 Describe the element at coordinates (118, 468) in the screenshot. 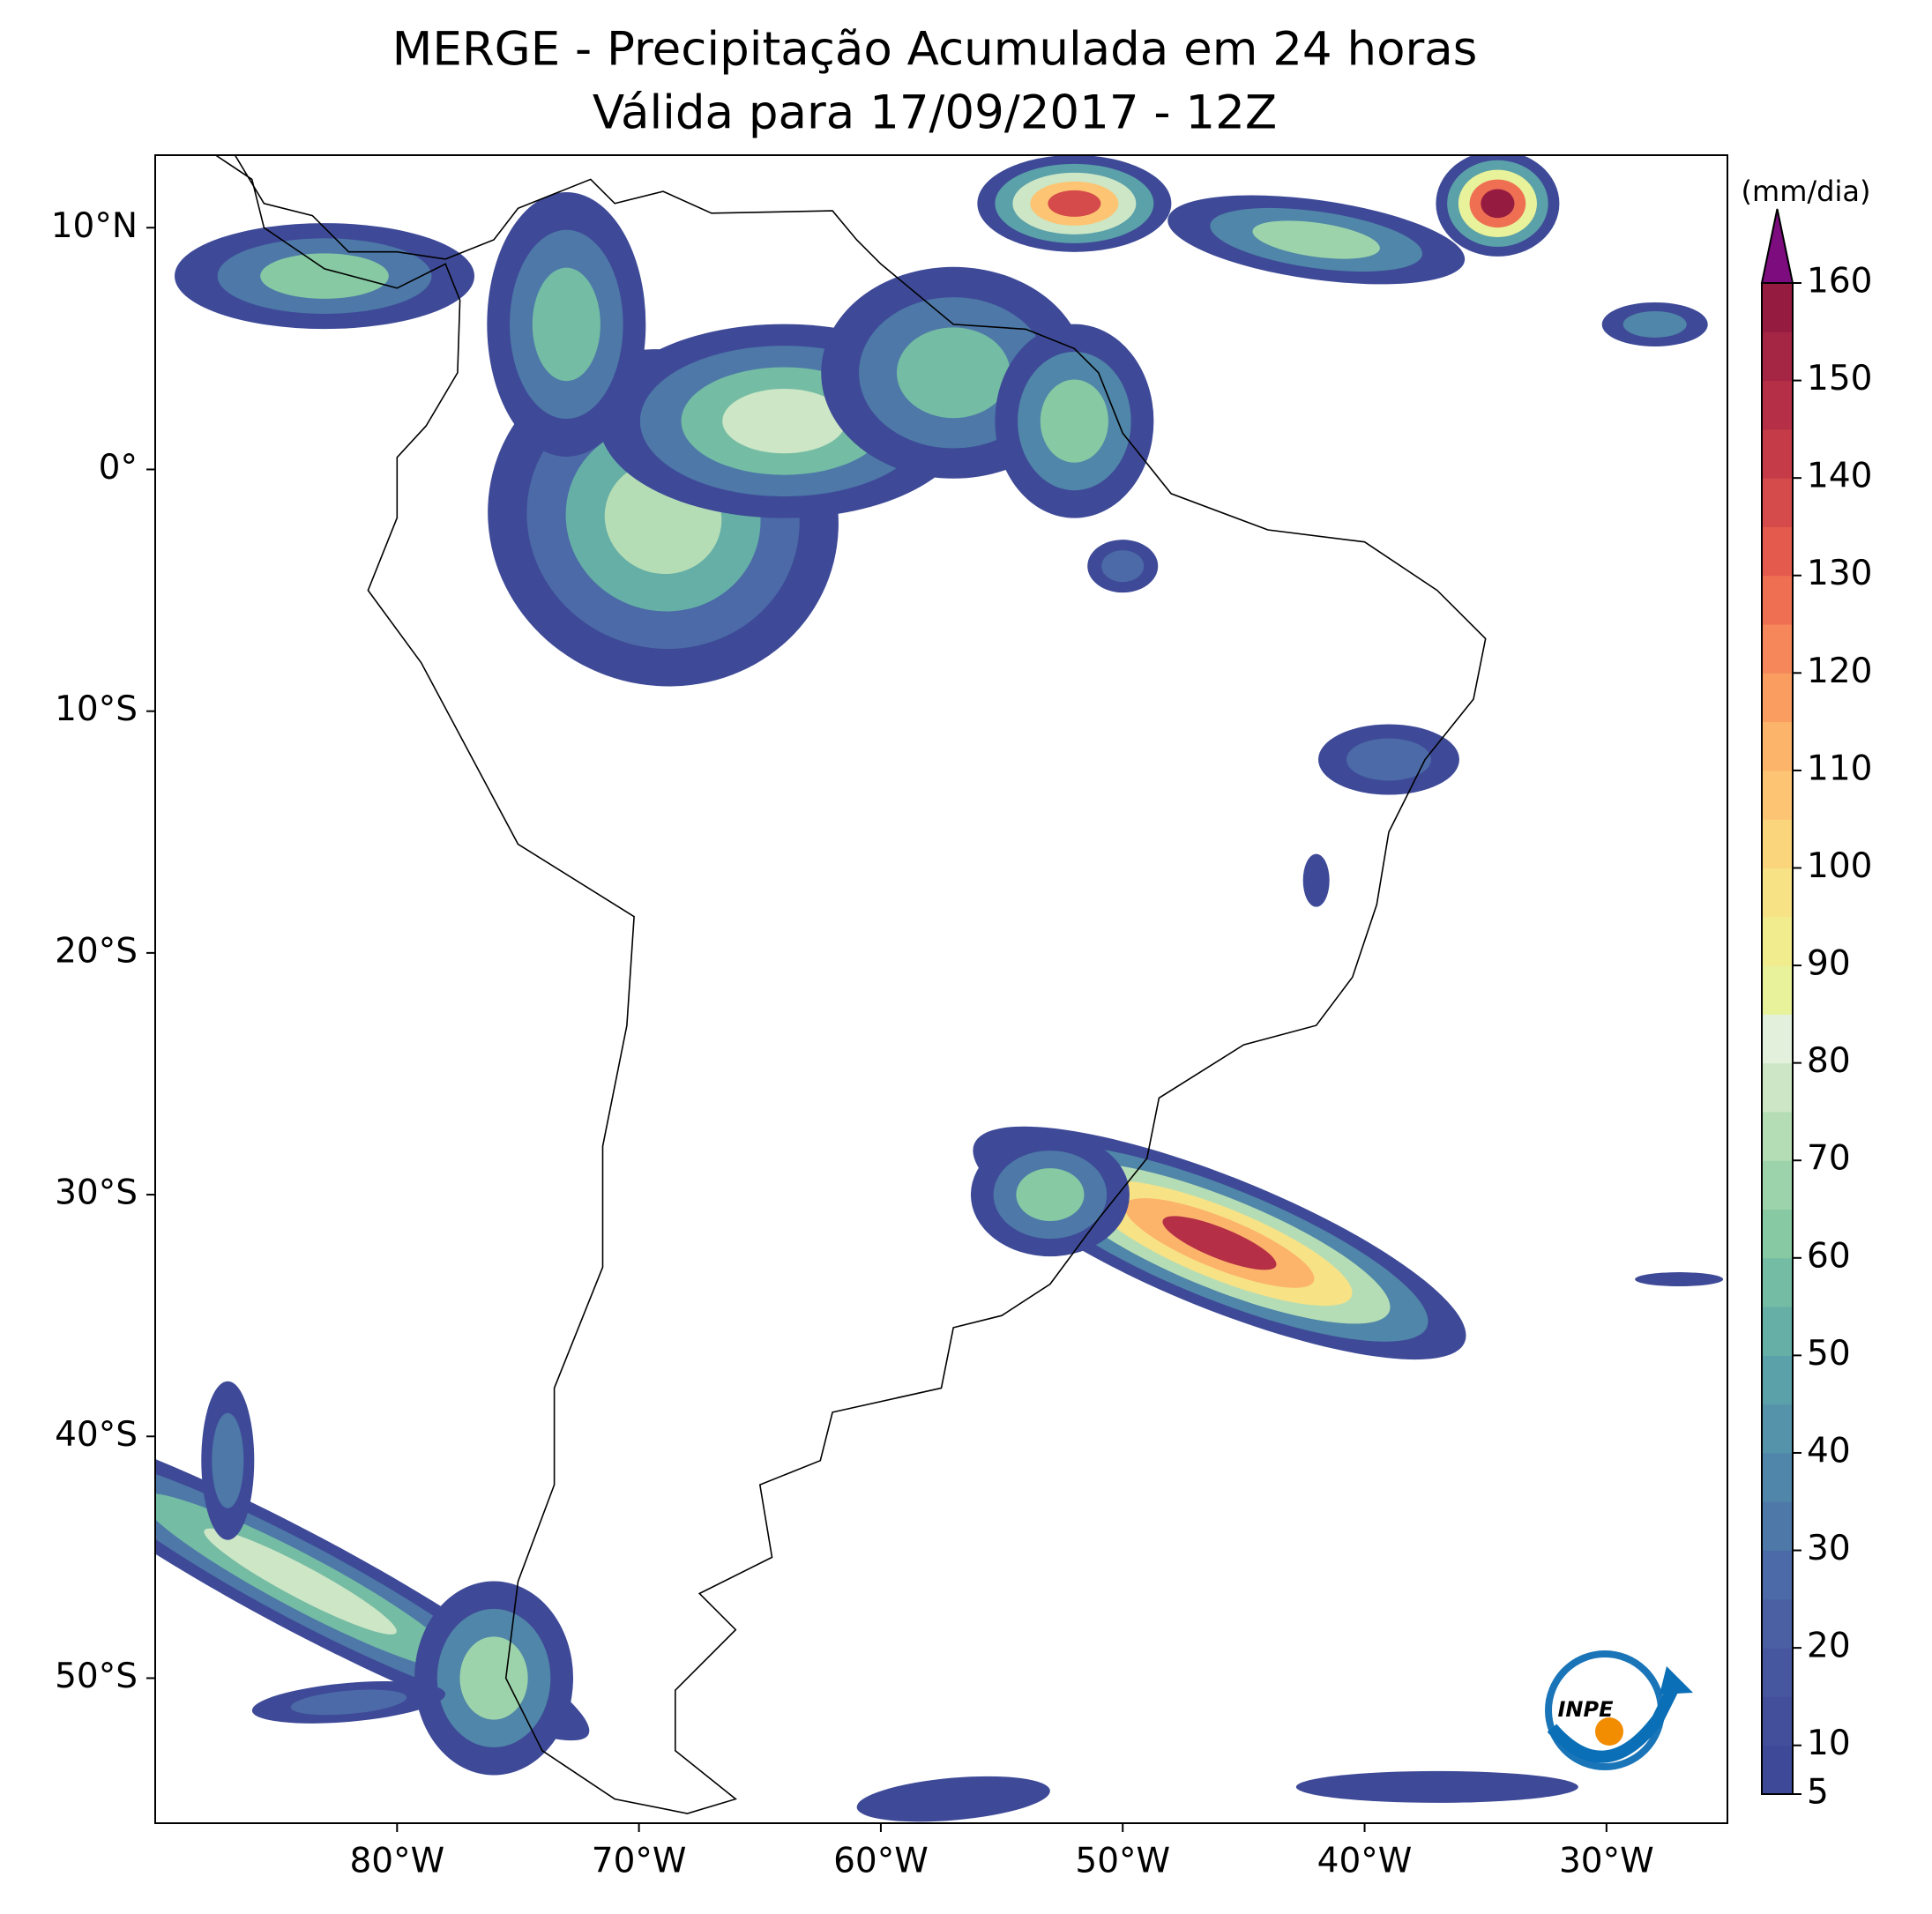

I see `y-tick-label: 0°` at that location.